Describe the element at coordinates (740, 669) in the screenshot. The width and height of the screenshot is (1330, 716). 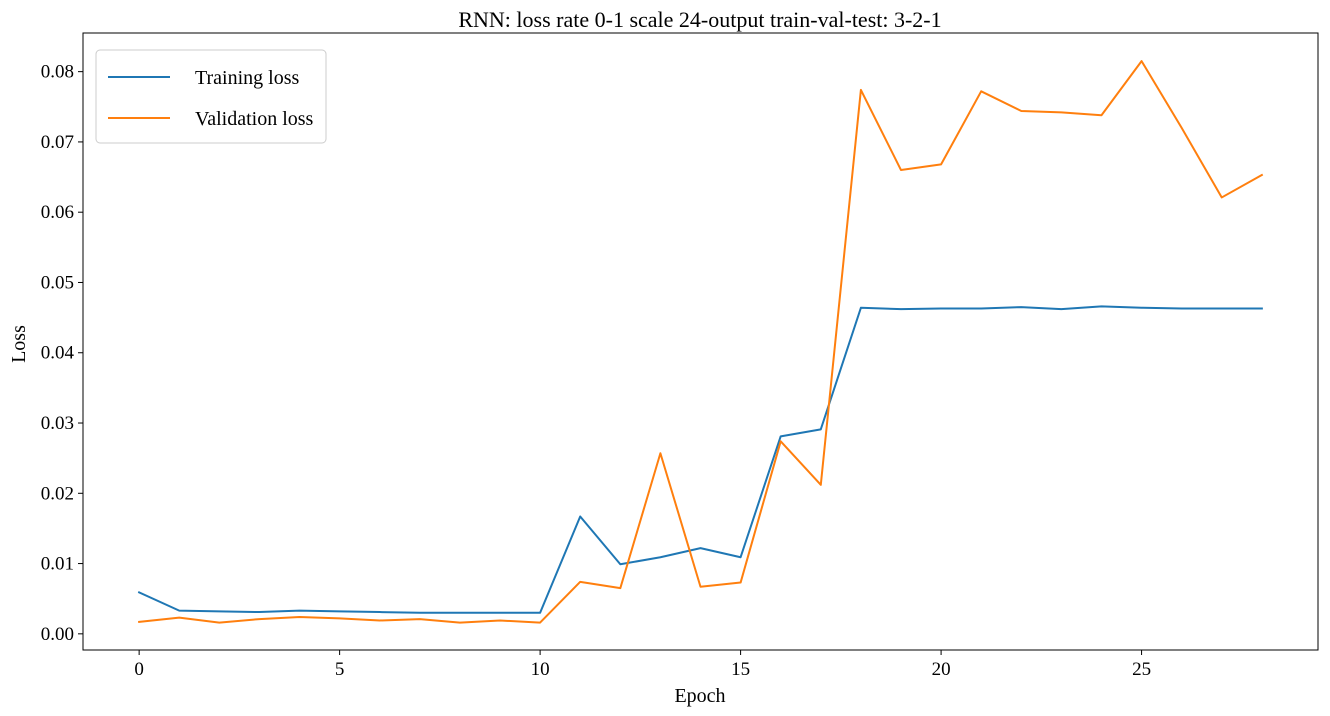
I see `x-tick-label: 15` at that location.